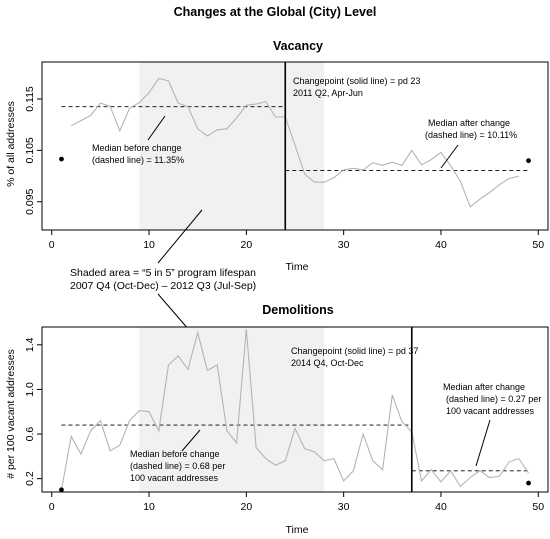 This screenshot has width=550, height=539. I want to click on vacancy-x-axis: 0 10 20 30 40 50, so click(296, 240).